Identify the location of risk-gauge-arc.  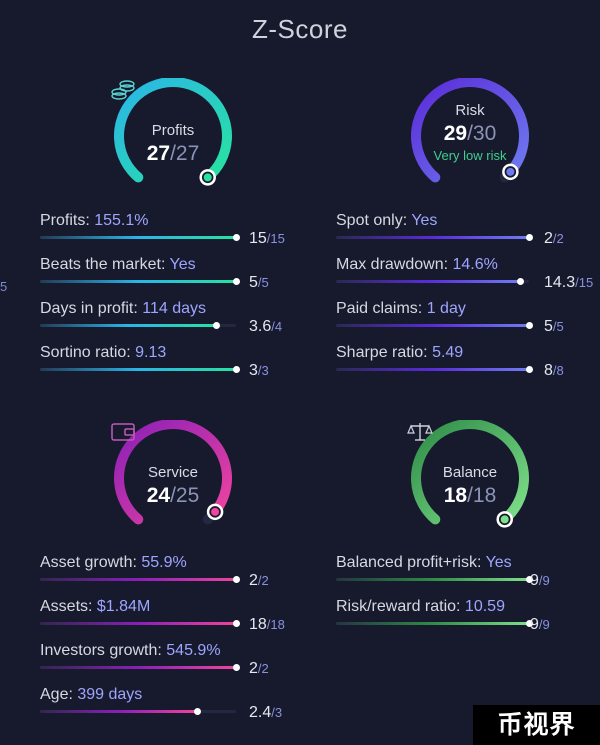
(470, 130).